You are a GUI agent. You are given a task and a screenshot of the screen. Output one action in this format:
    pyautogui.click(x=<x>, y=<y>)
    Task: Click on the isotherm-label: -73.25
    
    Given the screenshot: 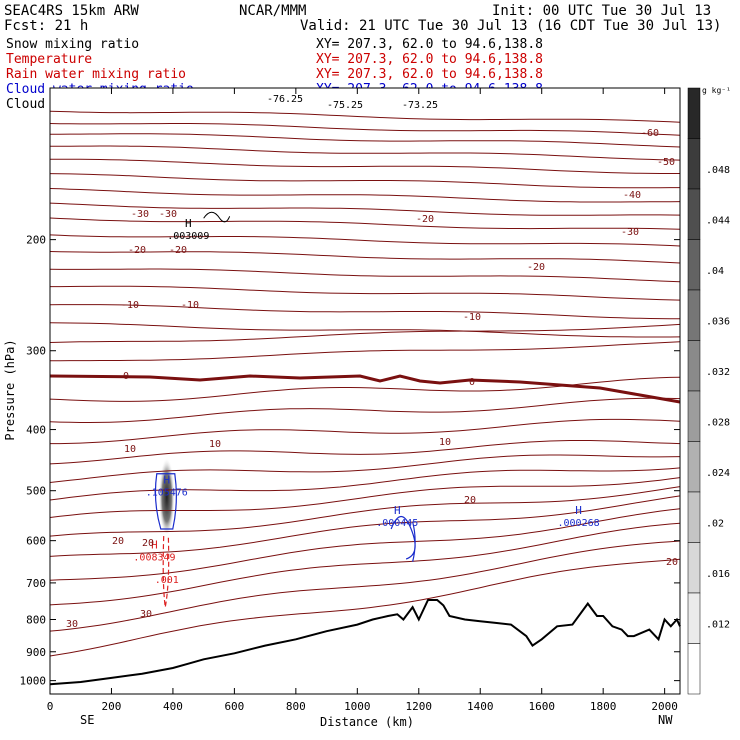 What is the action you would take?
    pyautogui.click(x=420, y=105)
    